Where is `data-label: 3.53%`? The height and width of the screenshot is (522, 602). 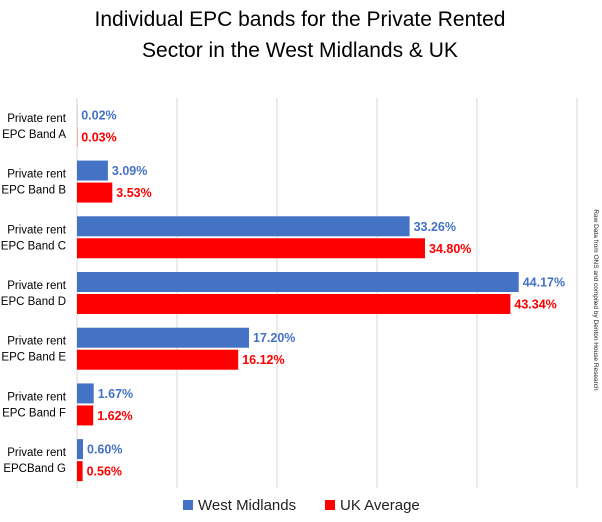 data-label: 3.53% is located at coordinates (133, 193).